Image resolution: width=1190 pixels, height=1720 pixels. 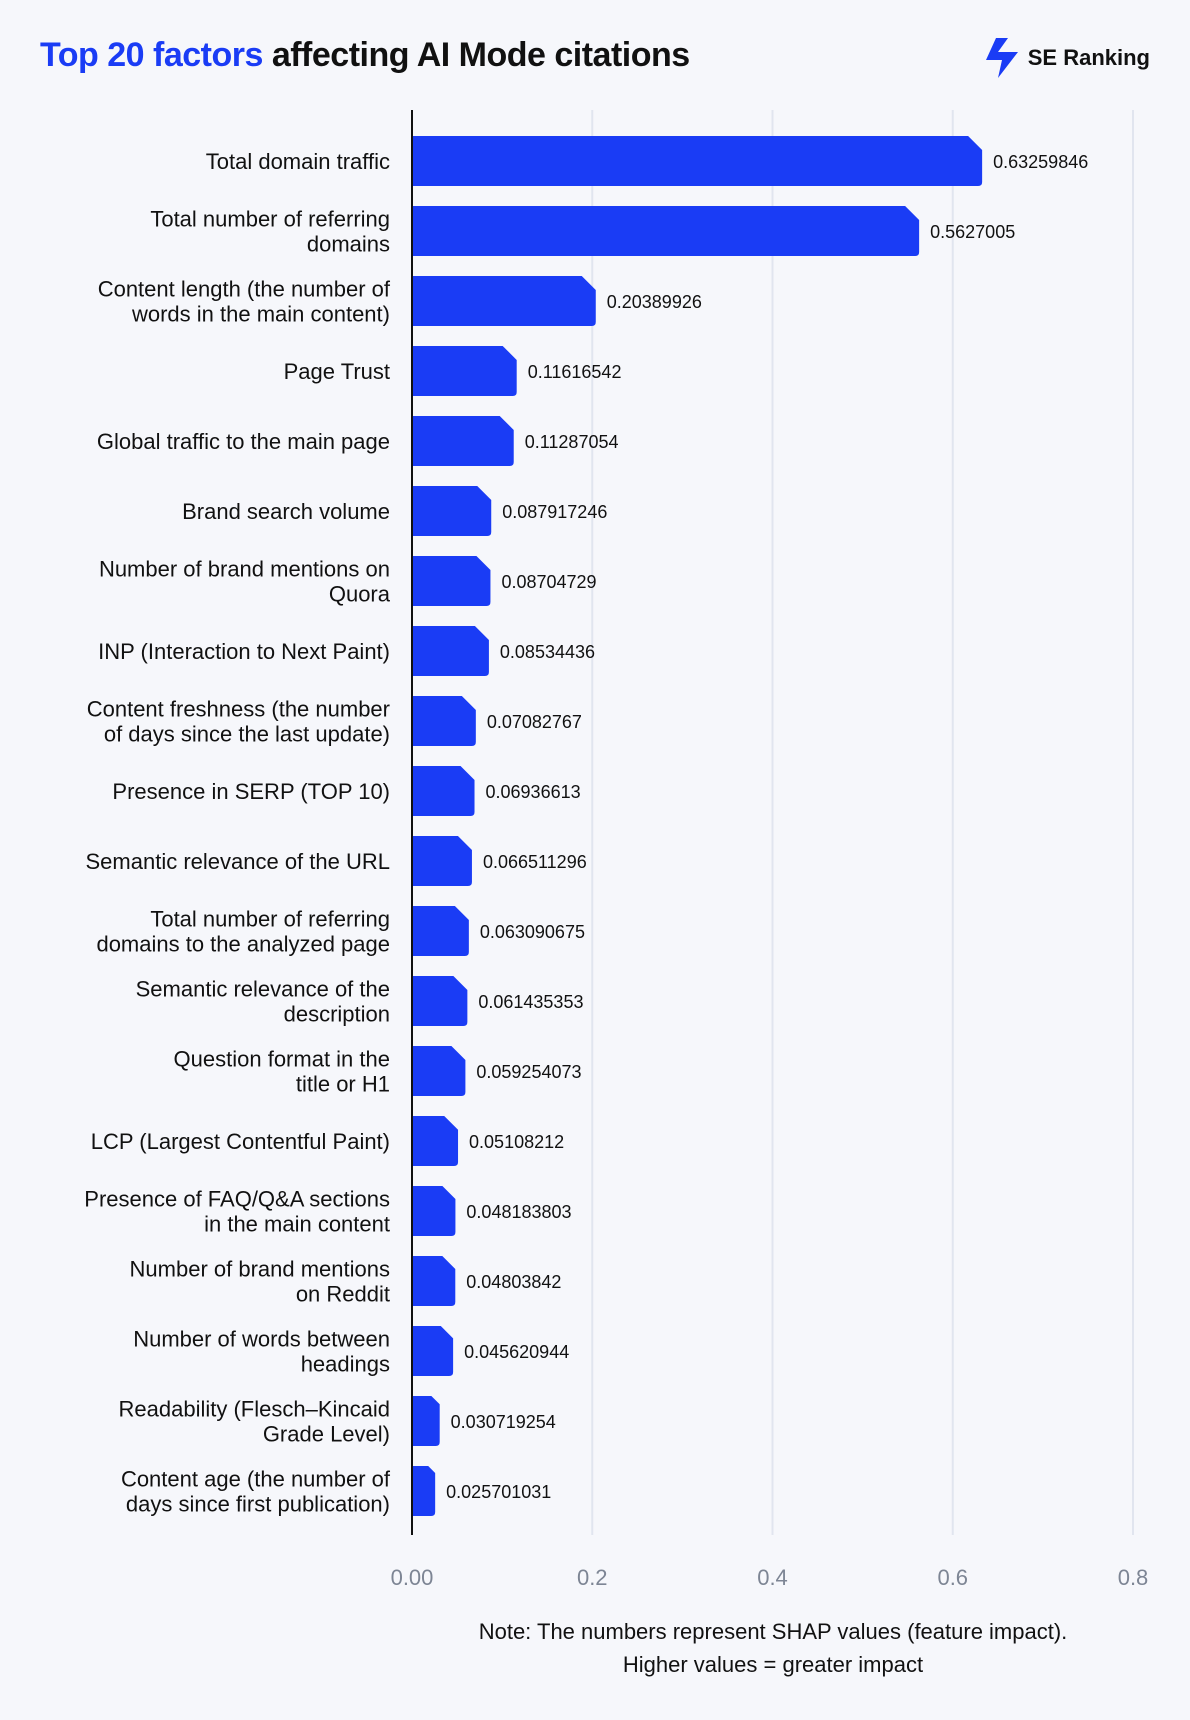 I want to click on value-label: 0.11616542, so click(x=575, y=372).